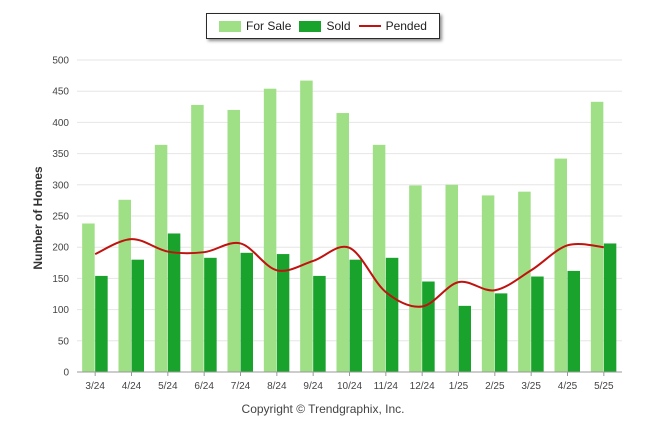  What do you see at coordinates (64, 341) in the screenshot?
I see `y-tick-label: 50` at bounding box center [64, 341].